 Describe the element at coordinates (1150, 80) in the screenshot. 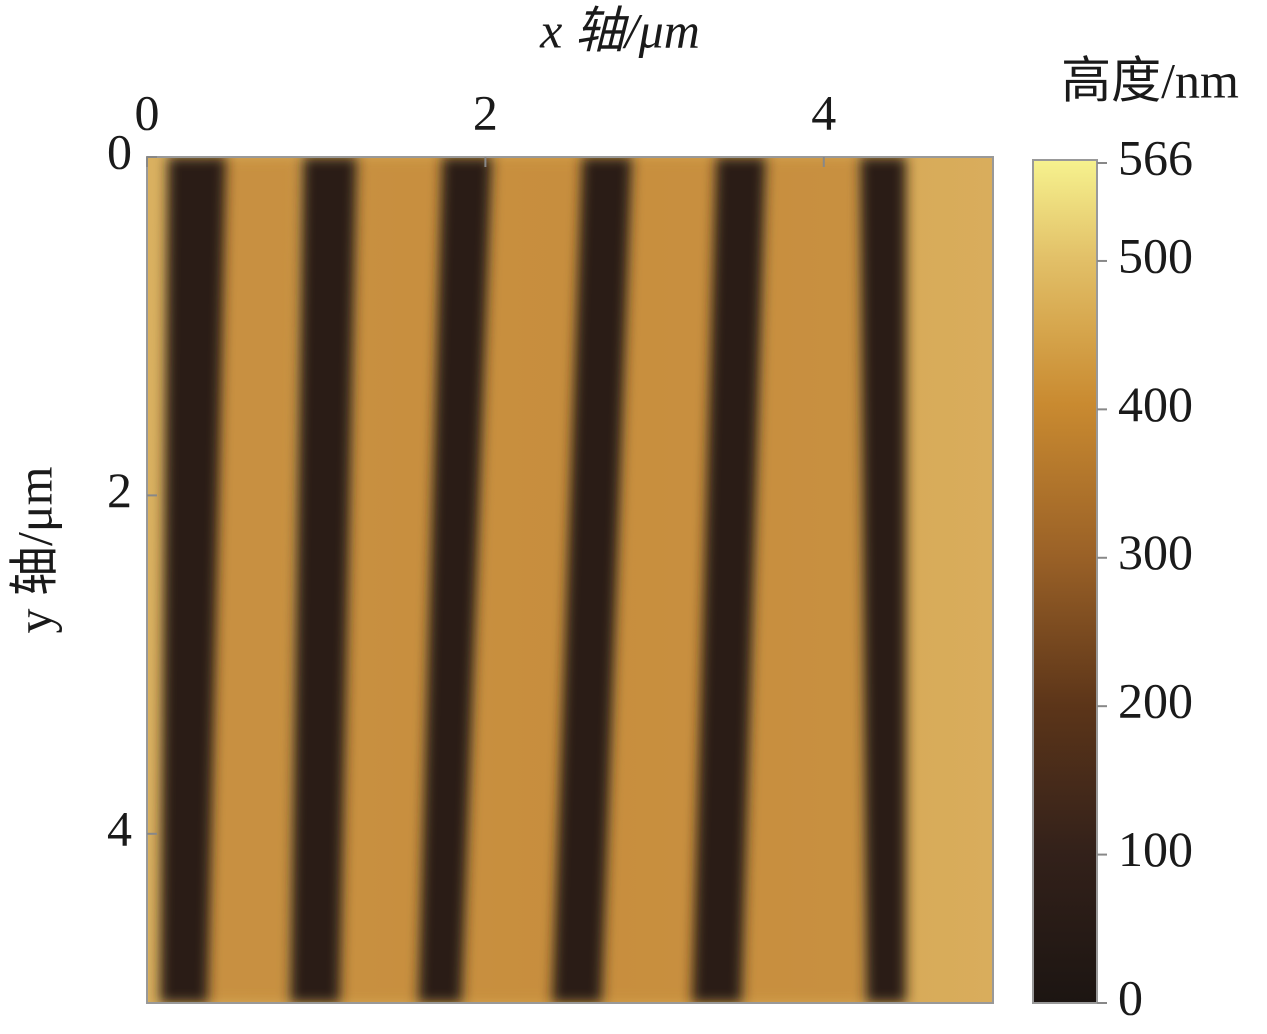

I see `colorbar-title: 高度/nm` at that location.